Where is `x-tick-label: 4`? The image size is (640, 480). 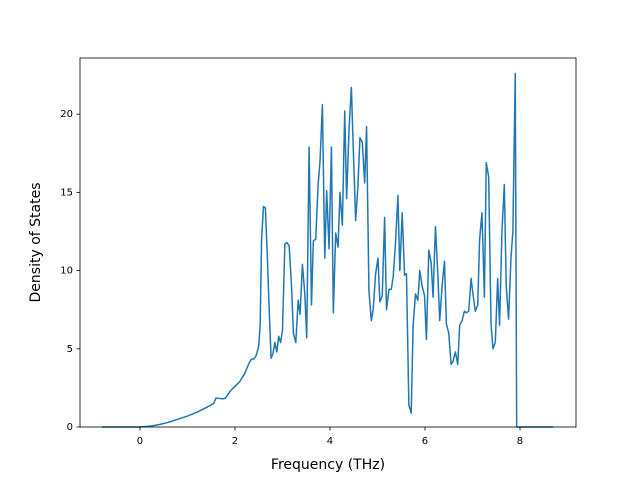 x-tick-label: 4 is located at coordinates (330, 441).